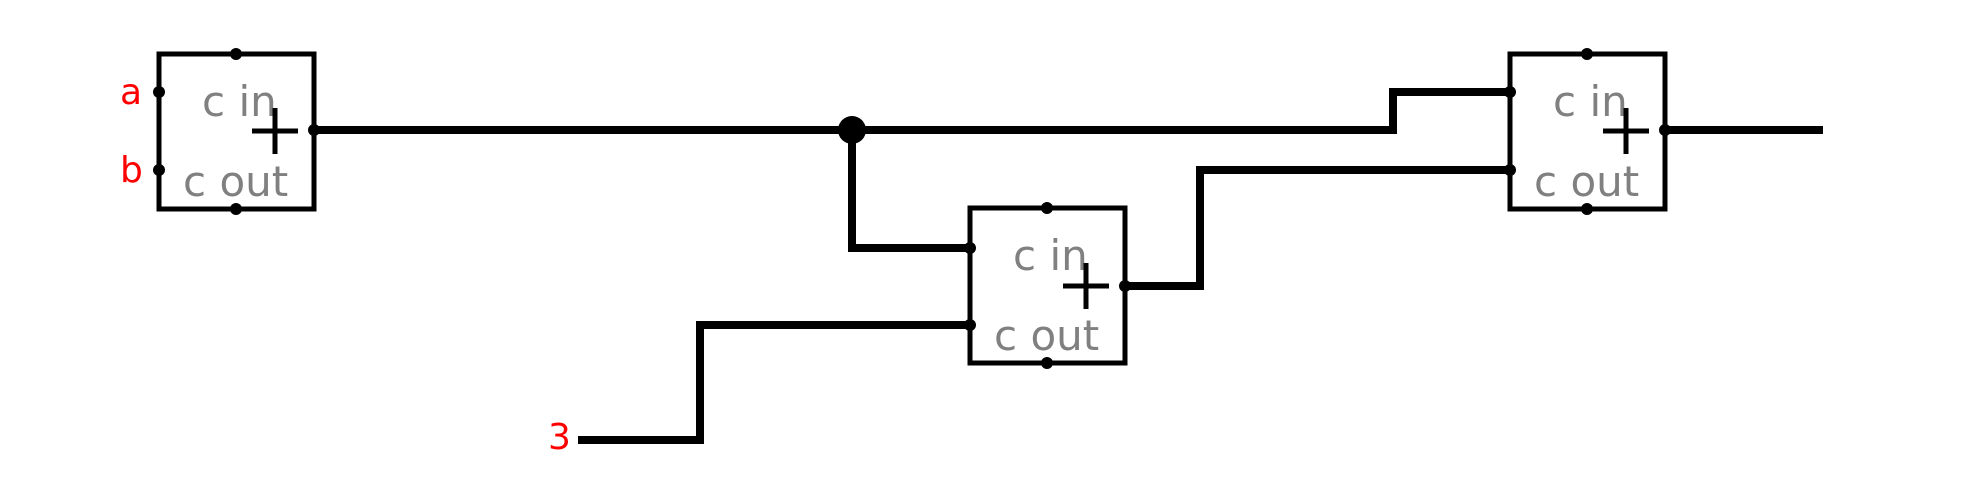  I want to click on adder-1-plus-icon, so click(275, 131).